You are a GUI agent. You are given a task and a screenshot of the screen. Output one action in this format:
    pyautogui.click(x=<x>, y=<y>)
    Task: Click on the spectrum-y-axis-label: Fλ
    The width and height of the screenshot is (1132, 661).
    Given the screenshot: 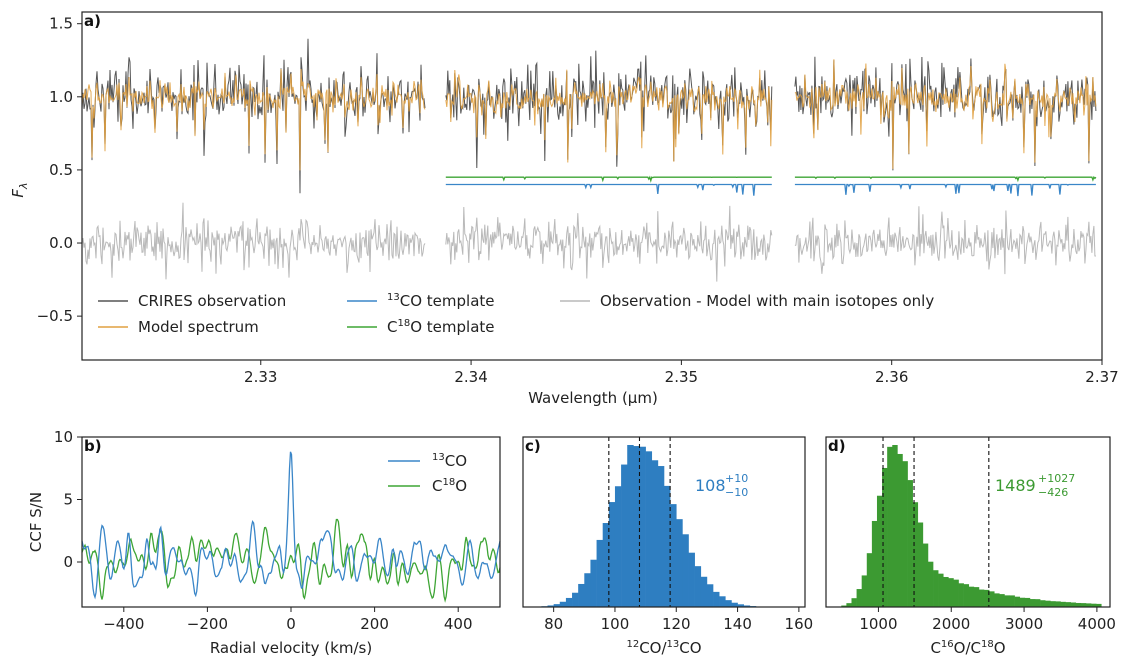 What is the action you would take?
    pyautogui.click(x=19, y=189)
    